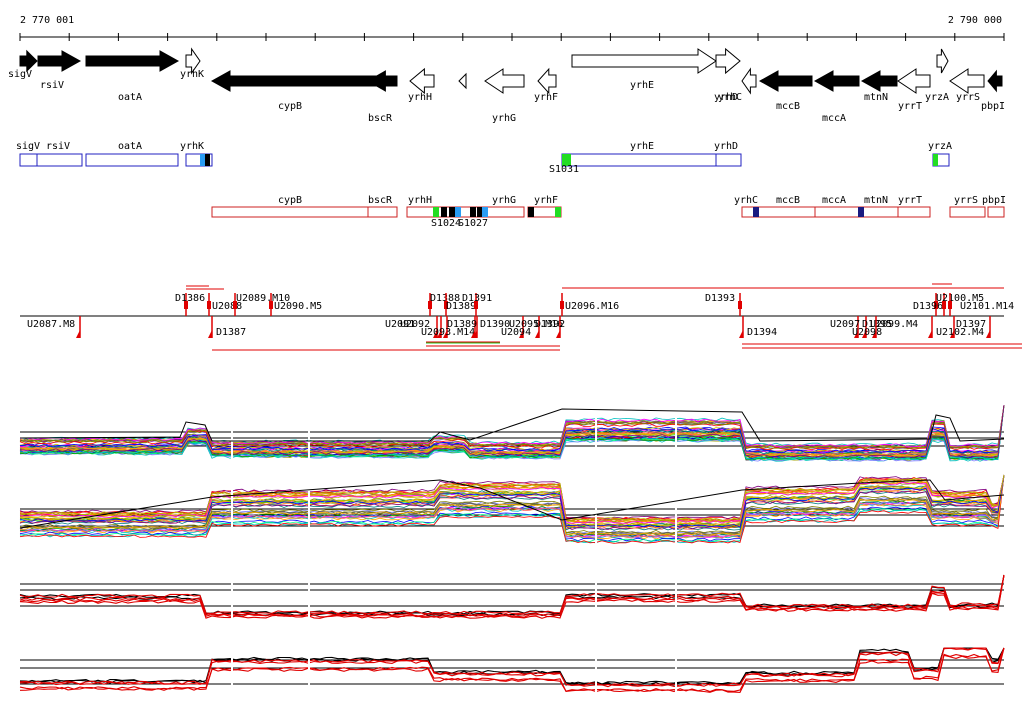  Describe the element at coordinates (512, 28) in the screenshot. I see `coordinate-ruler: 2 770 001 2 790 000` at that location.